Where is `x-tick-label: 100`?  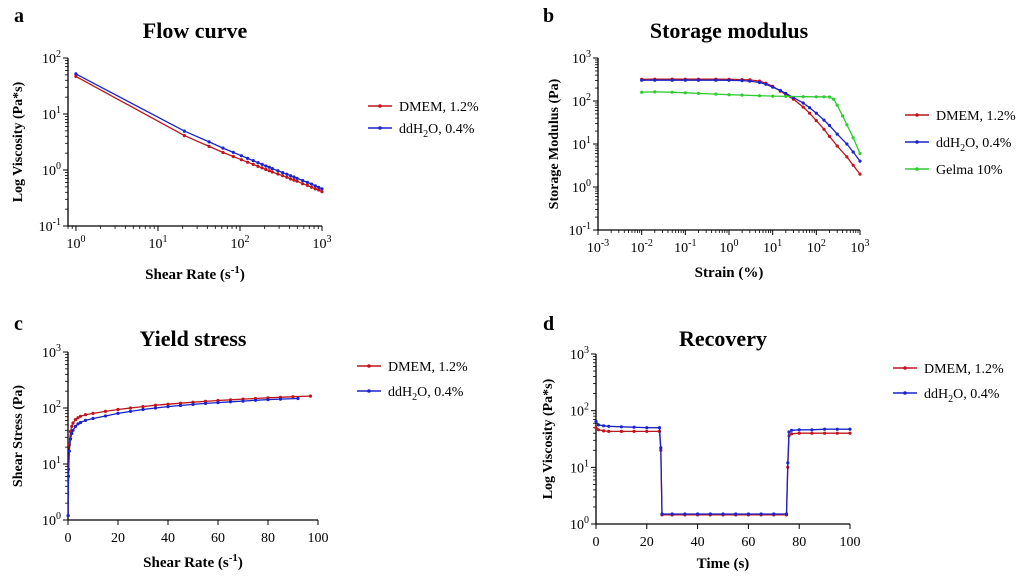 x-tick-label: 100 is located at coordinates (850, 542).